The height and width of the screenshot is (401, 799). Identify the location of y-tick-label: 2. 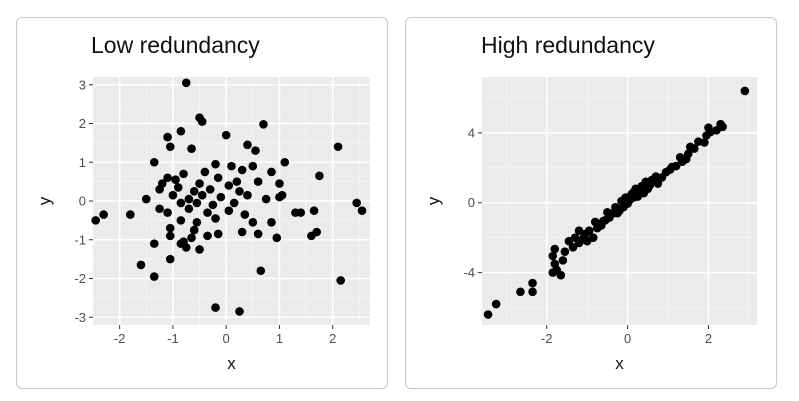
(82, 123).